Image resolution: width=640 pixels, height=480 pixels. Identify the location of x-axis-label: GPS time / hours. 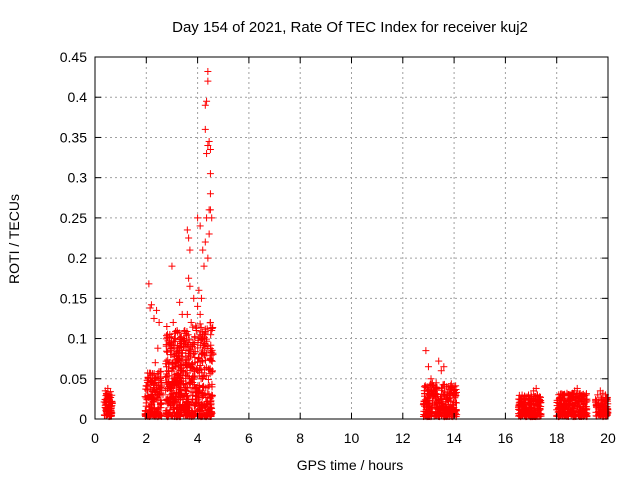
(350, 465).